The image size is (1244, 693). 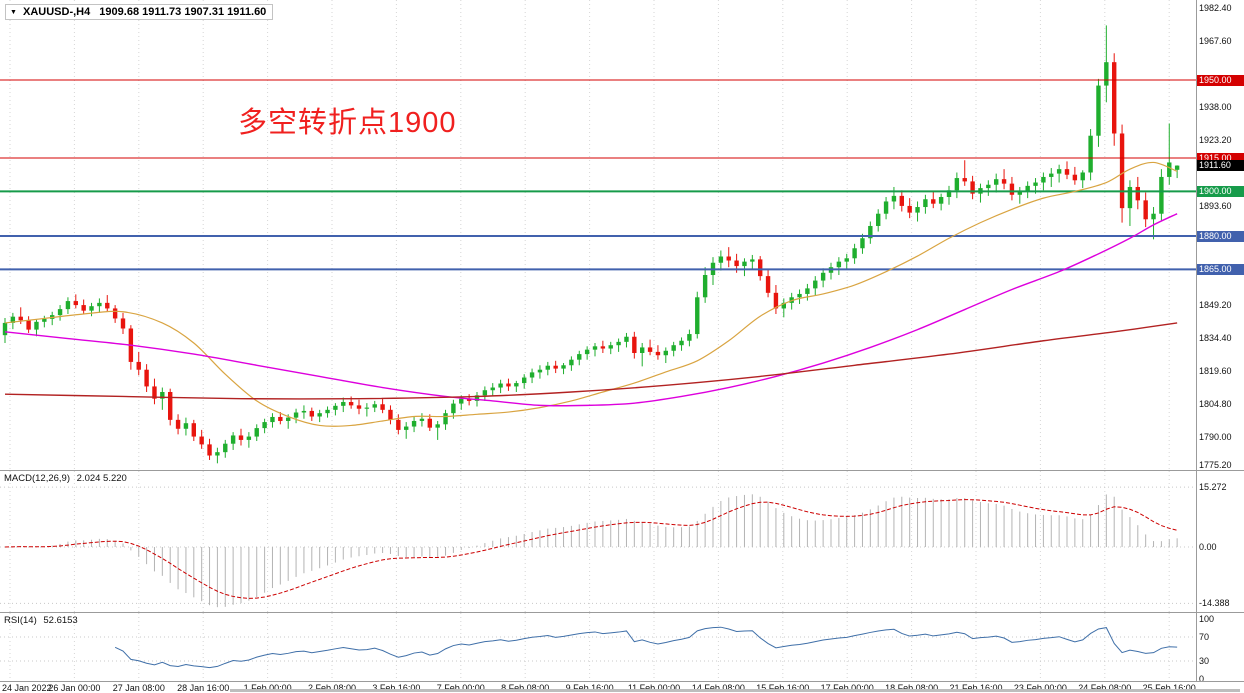 What do you see at coordinates (591, 549) in the screenshot?
I see `macd-signal-line` at bounding box center [591, 549].